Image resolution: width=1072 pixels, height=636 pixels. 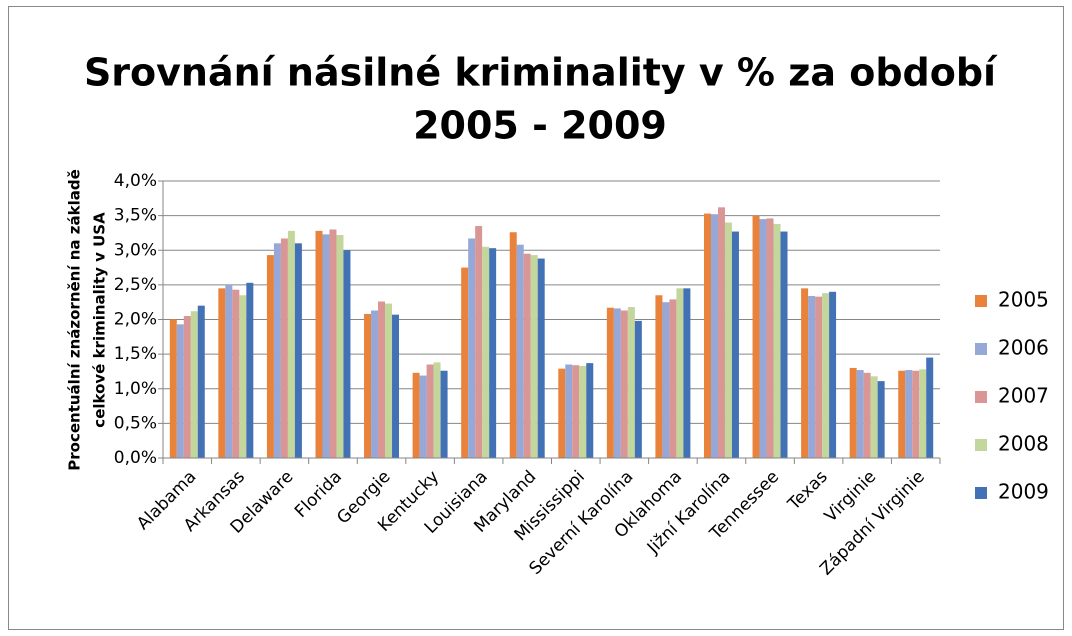 What do you see at coordinates (135, 423) in the screenshot?
I see `y-tick-label: 0,5%` at bounding box center [135, 423].